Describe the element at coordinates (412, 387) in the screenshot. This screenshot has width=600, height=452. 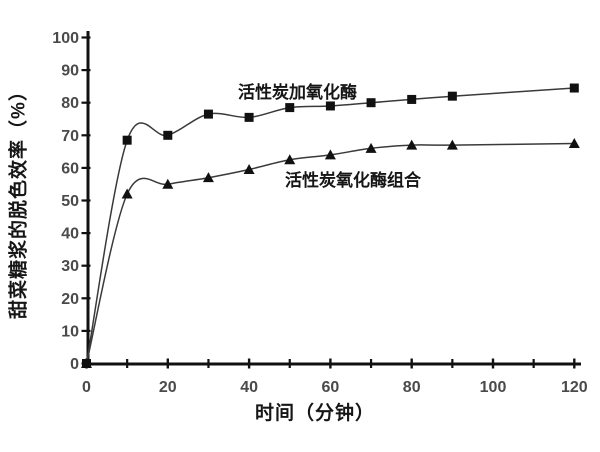
I see `x-tick-label: 80` at that location.